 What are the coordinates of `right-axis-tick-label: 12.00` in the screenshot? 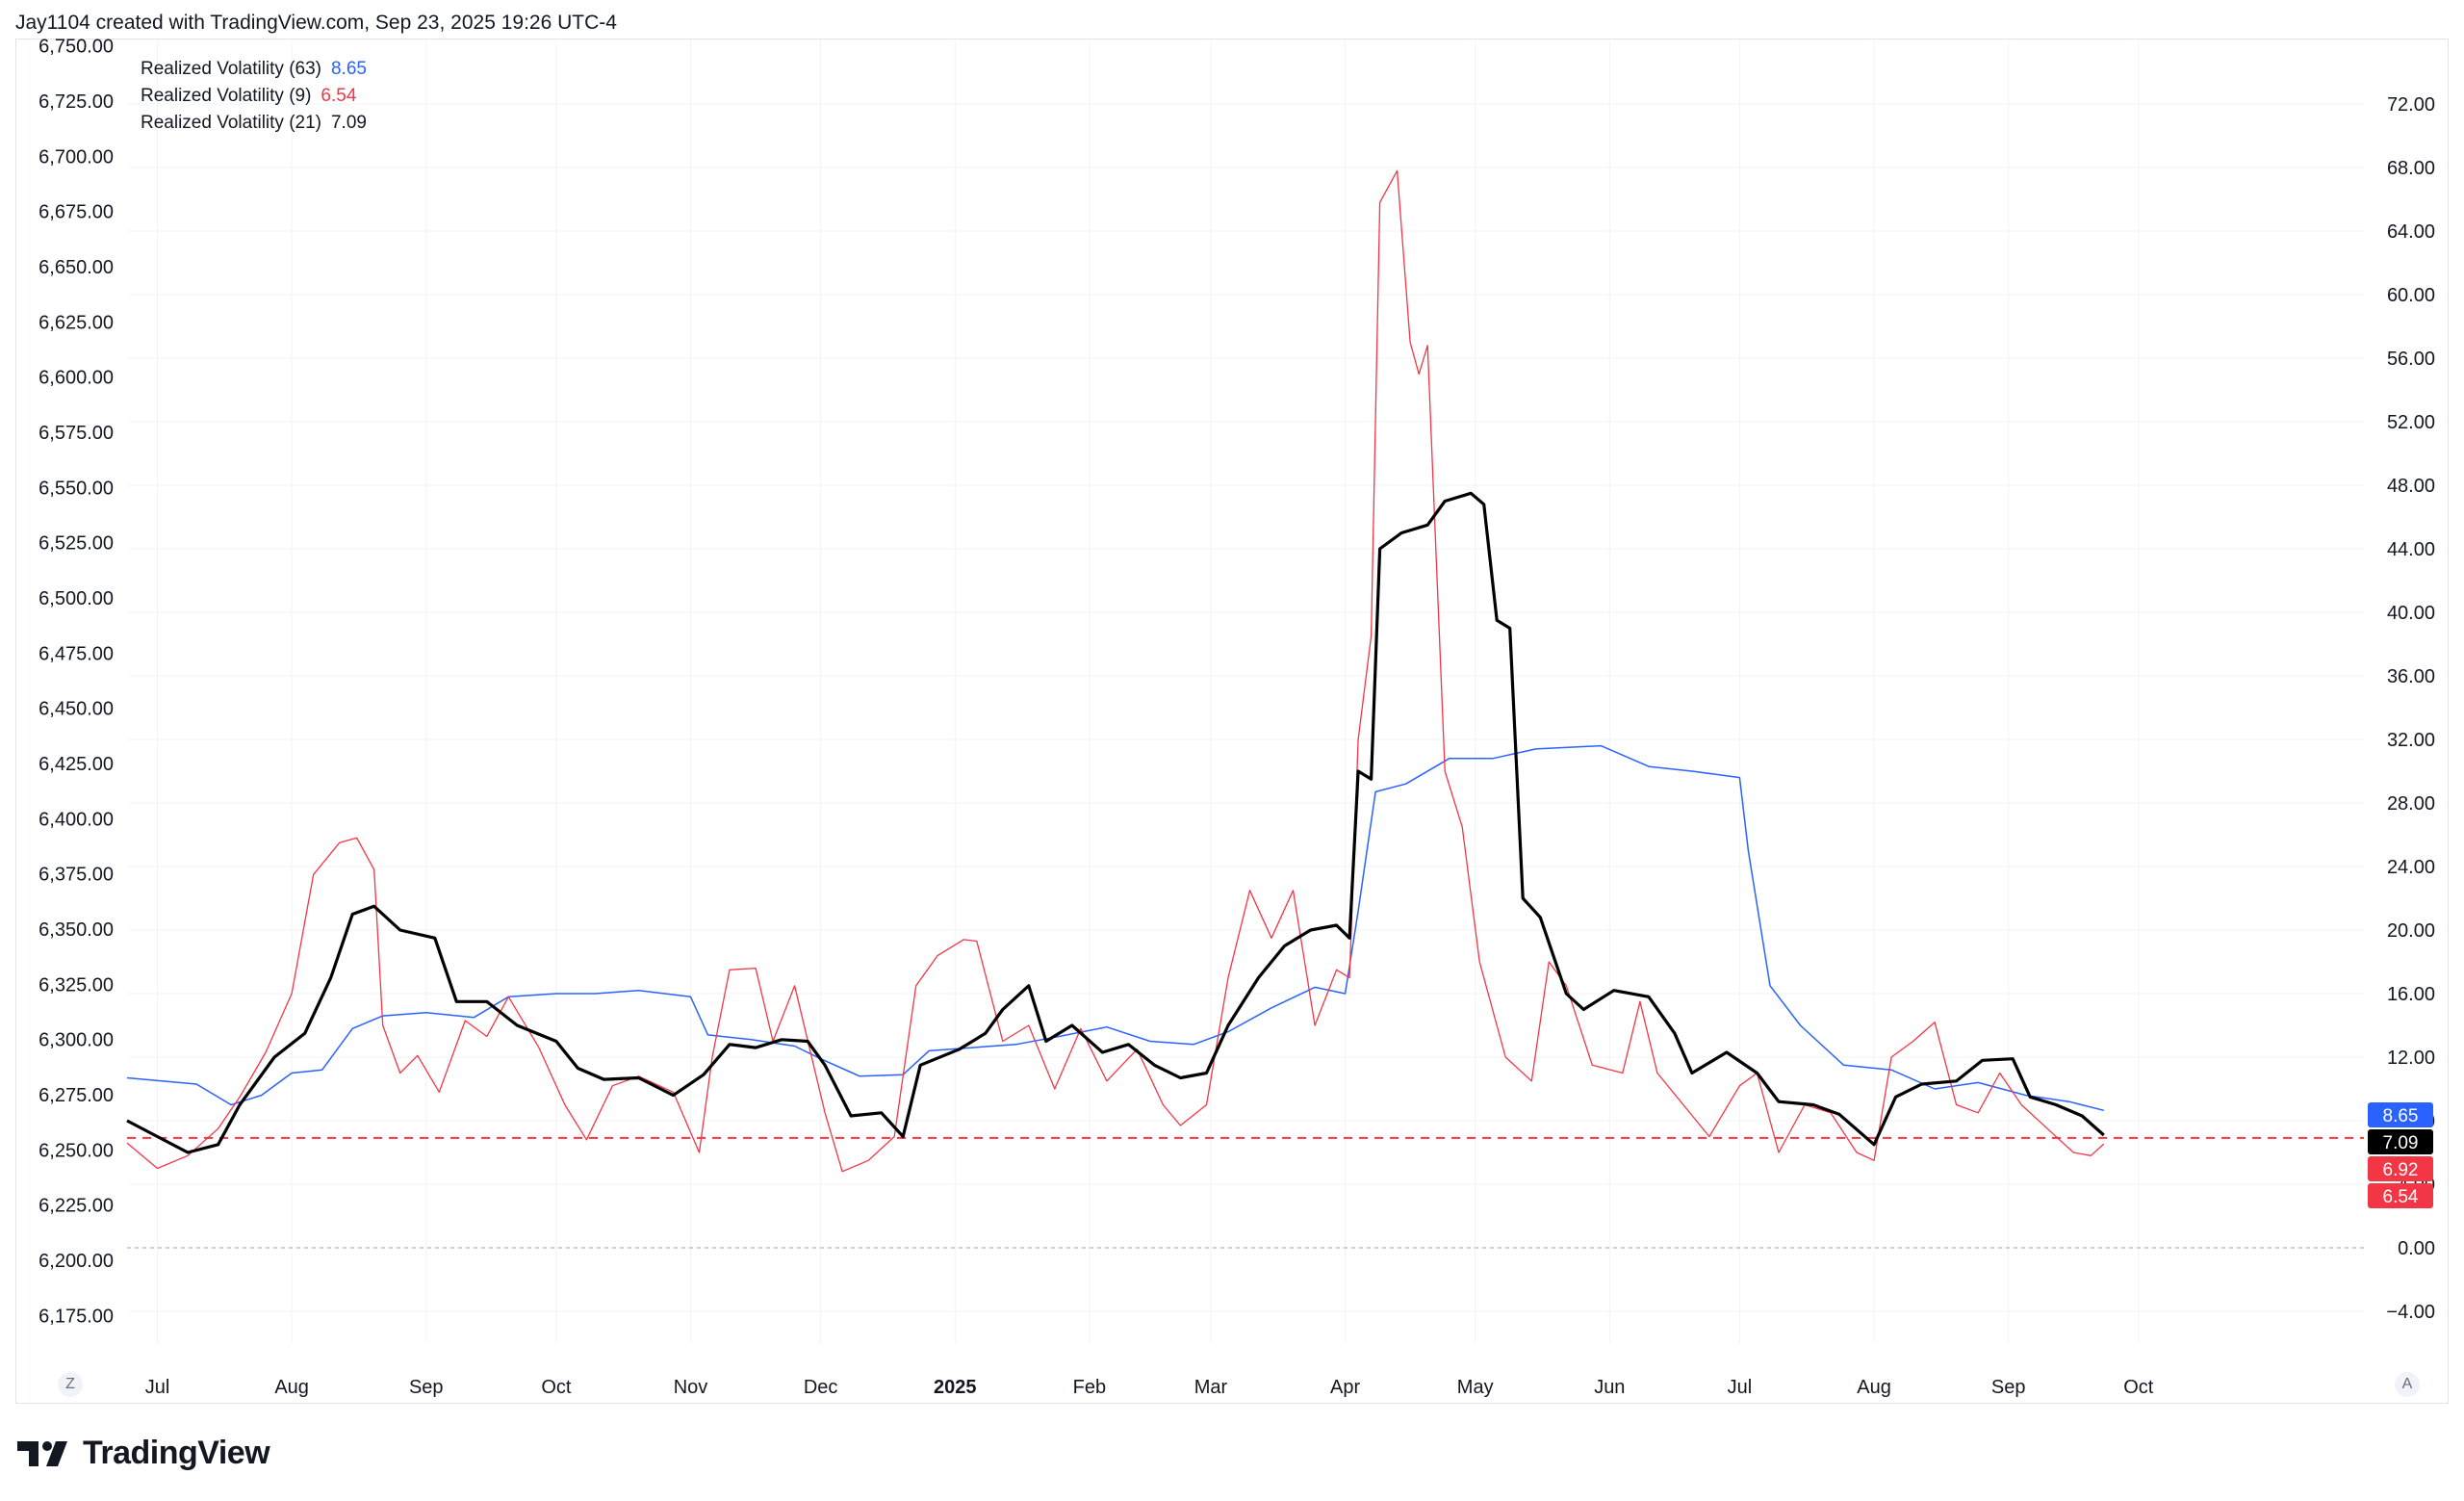 It's located at (2411, 1059).